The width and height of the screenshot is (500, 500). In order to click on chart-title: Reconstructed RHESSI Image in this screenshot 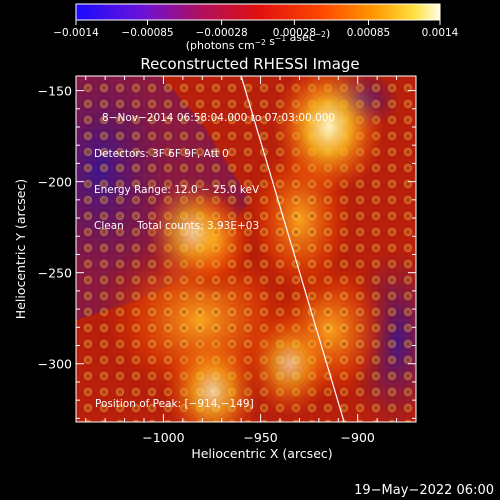, I will do `click(249, 64)`.